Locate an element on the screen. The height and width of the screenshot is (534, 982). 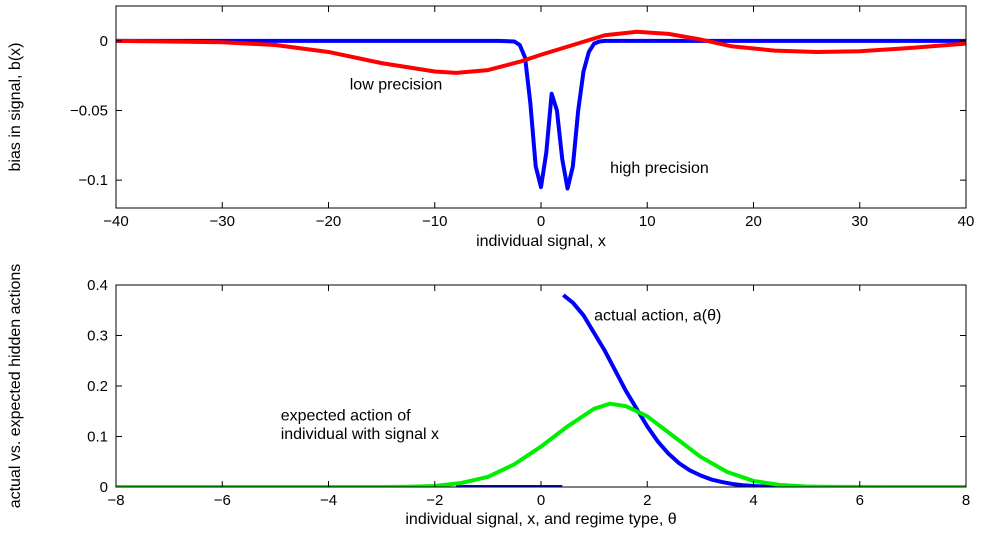
x-tick-label: −20 is located at coordinates (328, 221).